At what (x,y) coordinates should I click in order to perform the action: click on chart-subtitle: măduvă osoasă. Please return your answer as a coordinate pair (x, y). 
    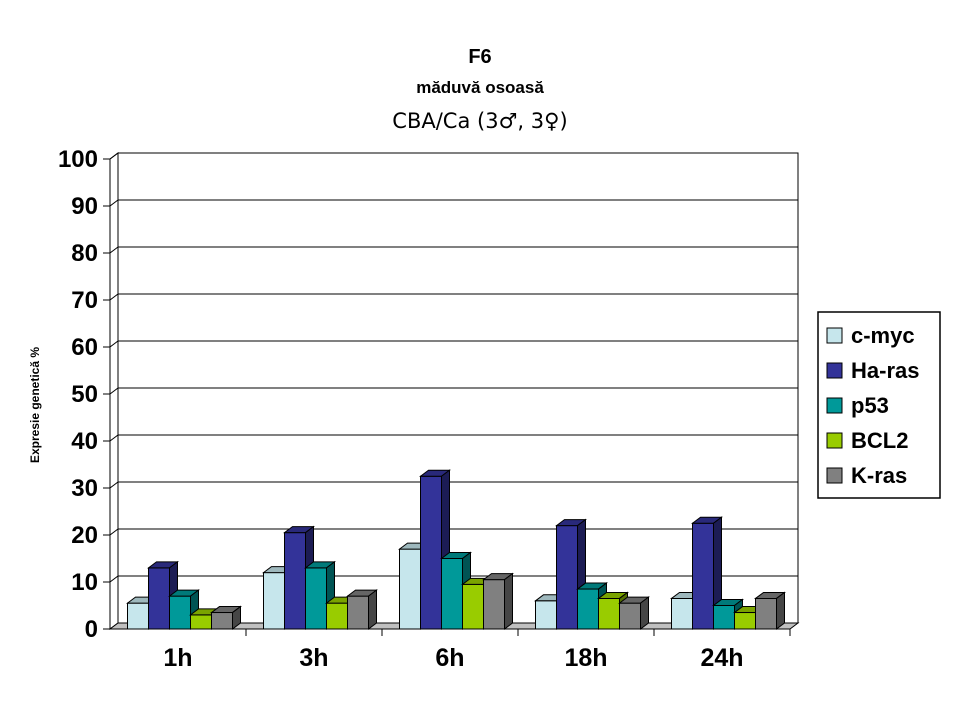
    Looking at the image, I should click on (480, 87).